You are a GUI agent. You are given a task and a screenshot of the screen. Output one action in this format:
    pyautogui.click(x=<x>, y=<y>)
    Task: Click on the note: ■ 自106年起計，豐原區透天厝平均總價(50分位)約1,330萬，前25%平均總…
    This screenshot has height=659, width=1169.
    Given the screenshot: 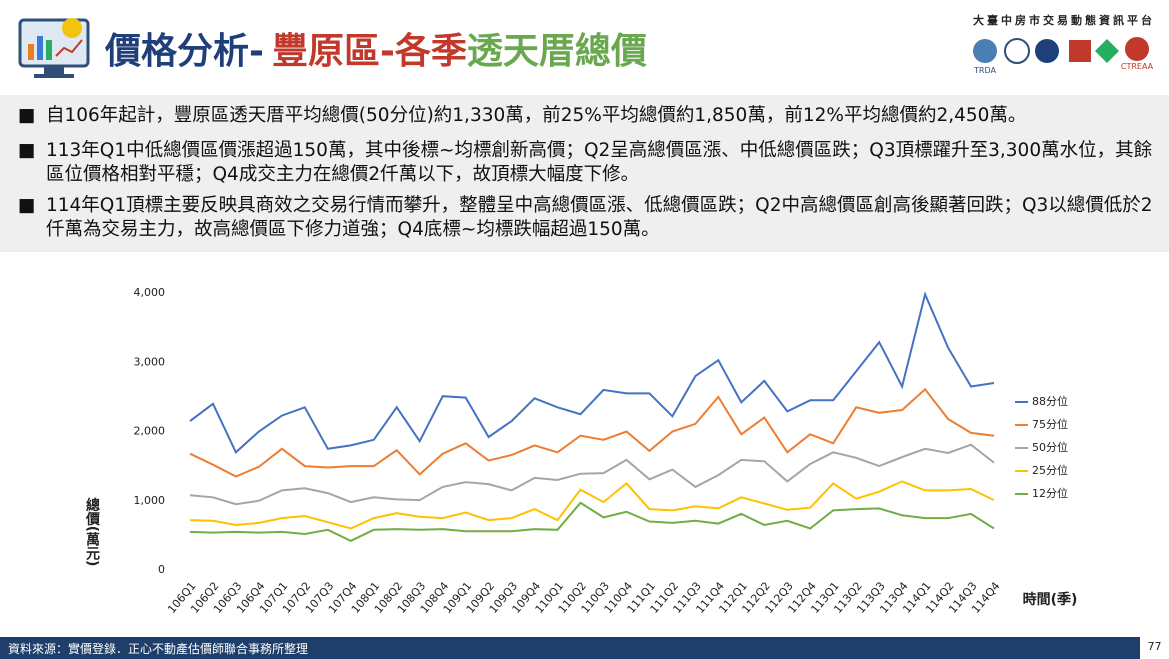 What is the action you would take?
    pyautogui.click(x=587, y=116)
    